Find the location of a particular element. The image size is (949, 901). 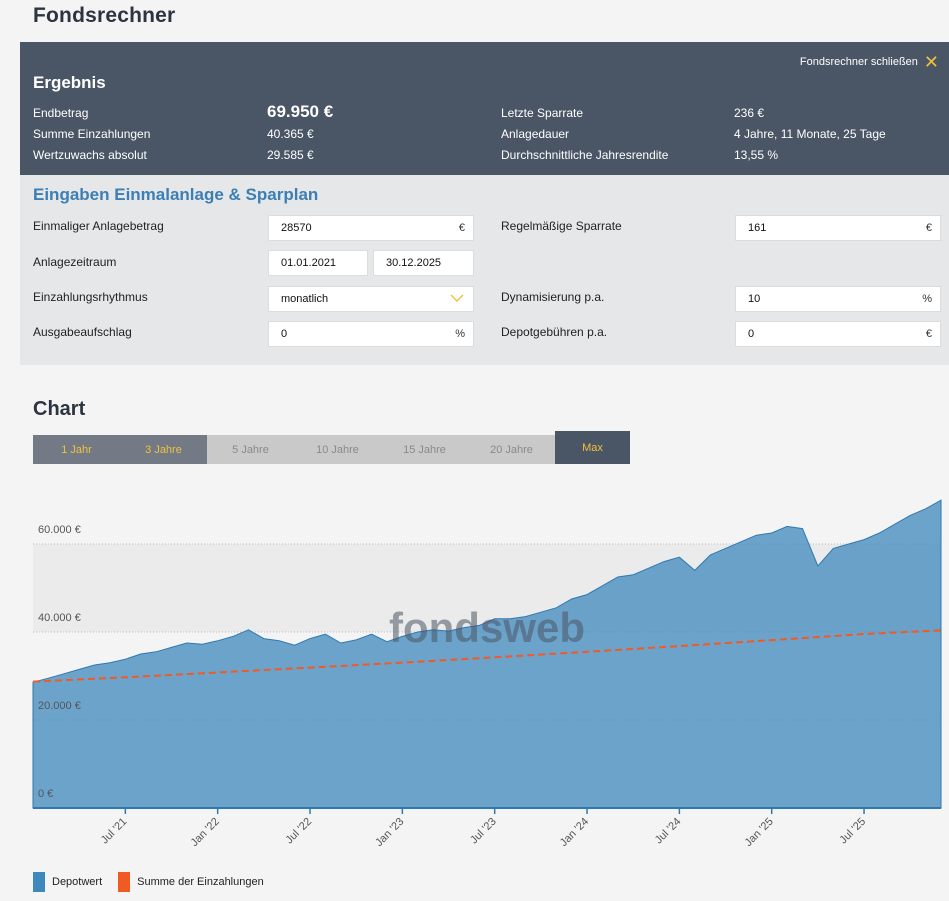

zeitraum-end-input: 30.12.2025 is located at coordinates (423, 263).